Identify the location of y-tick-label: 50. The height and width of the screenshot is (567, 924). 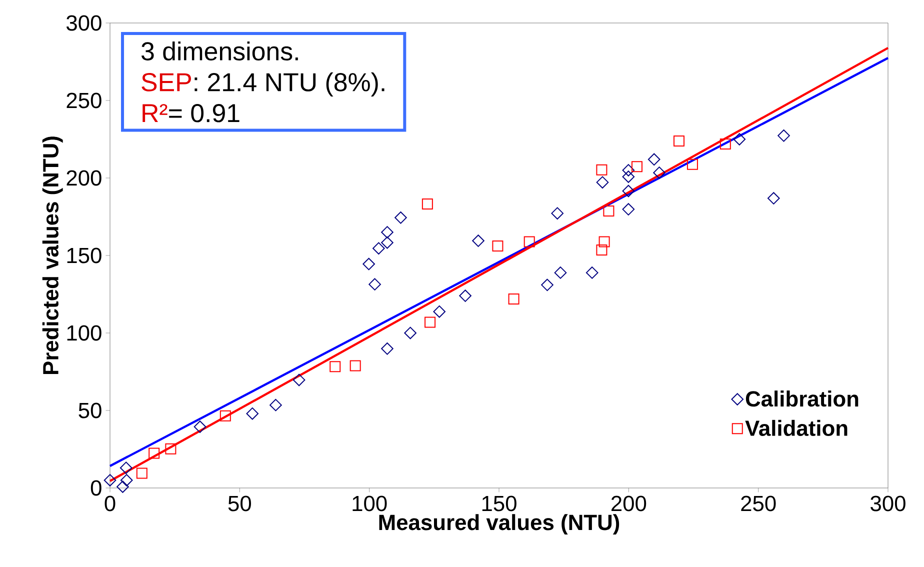
(90, 410).